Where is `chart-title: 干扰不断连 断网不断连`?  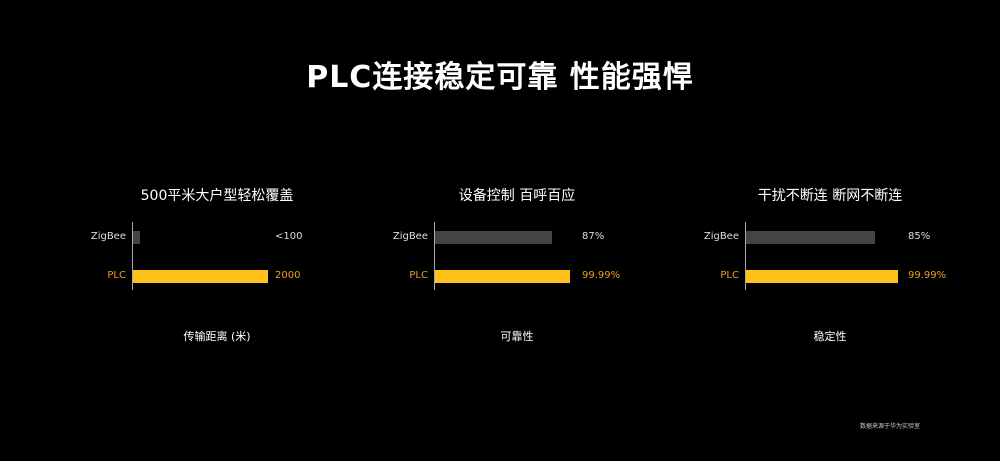
chart-title: 干扰不断连 断网不断连 is located at coordinates (830, 196).